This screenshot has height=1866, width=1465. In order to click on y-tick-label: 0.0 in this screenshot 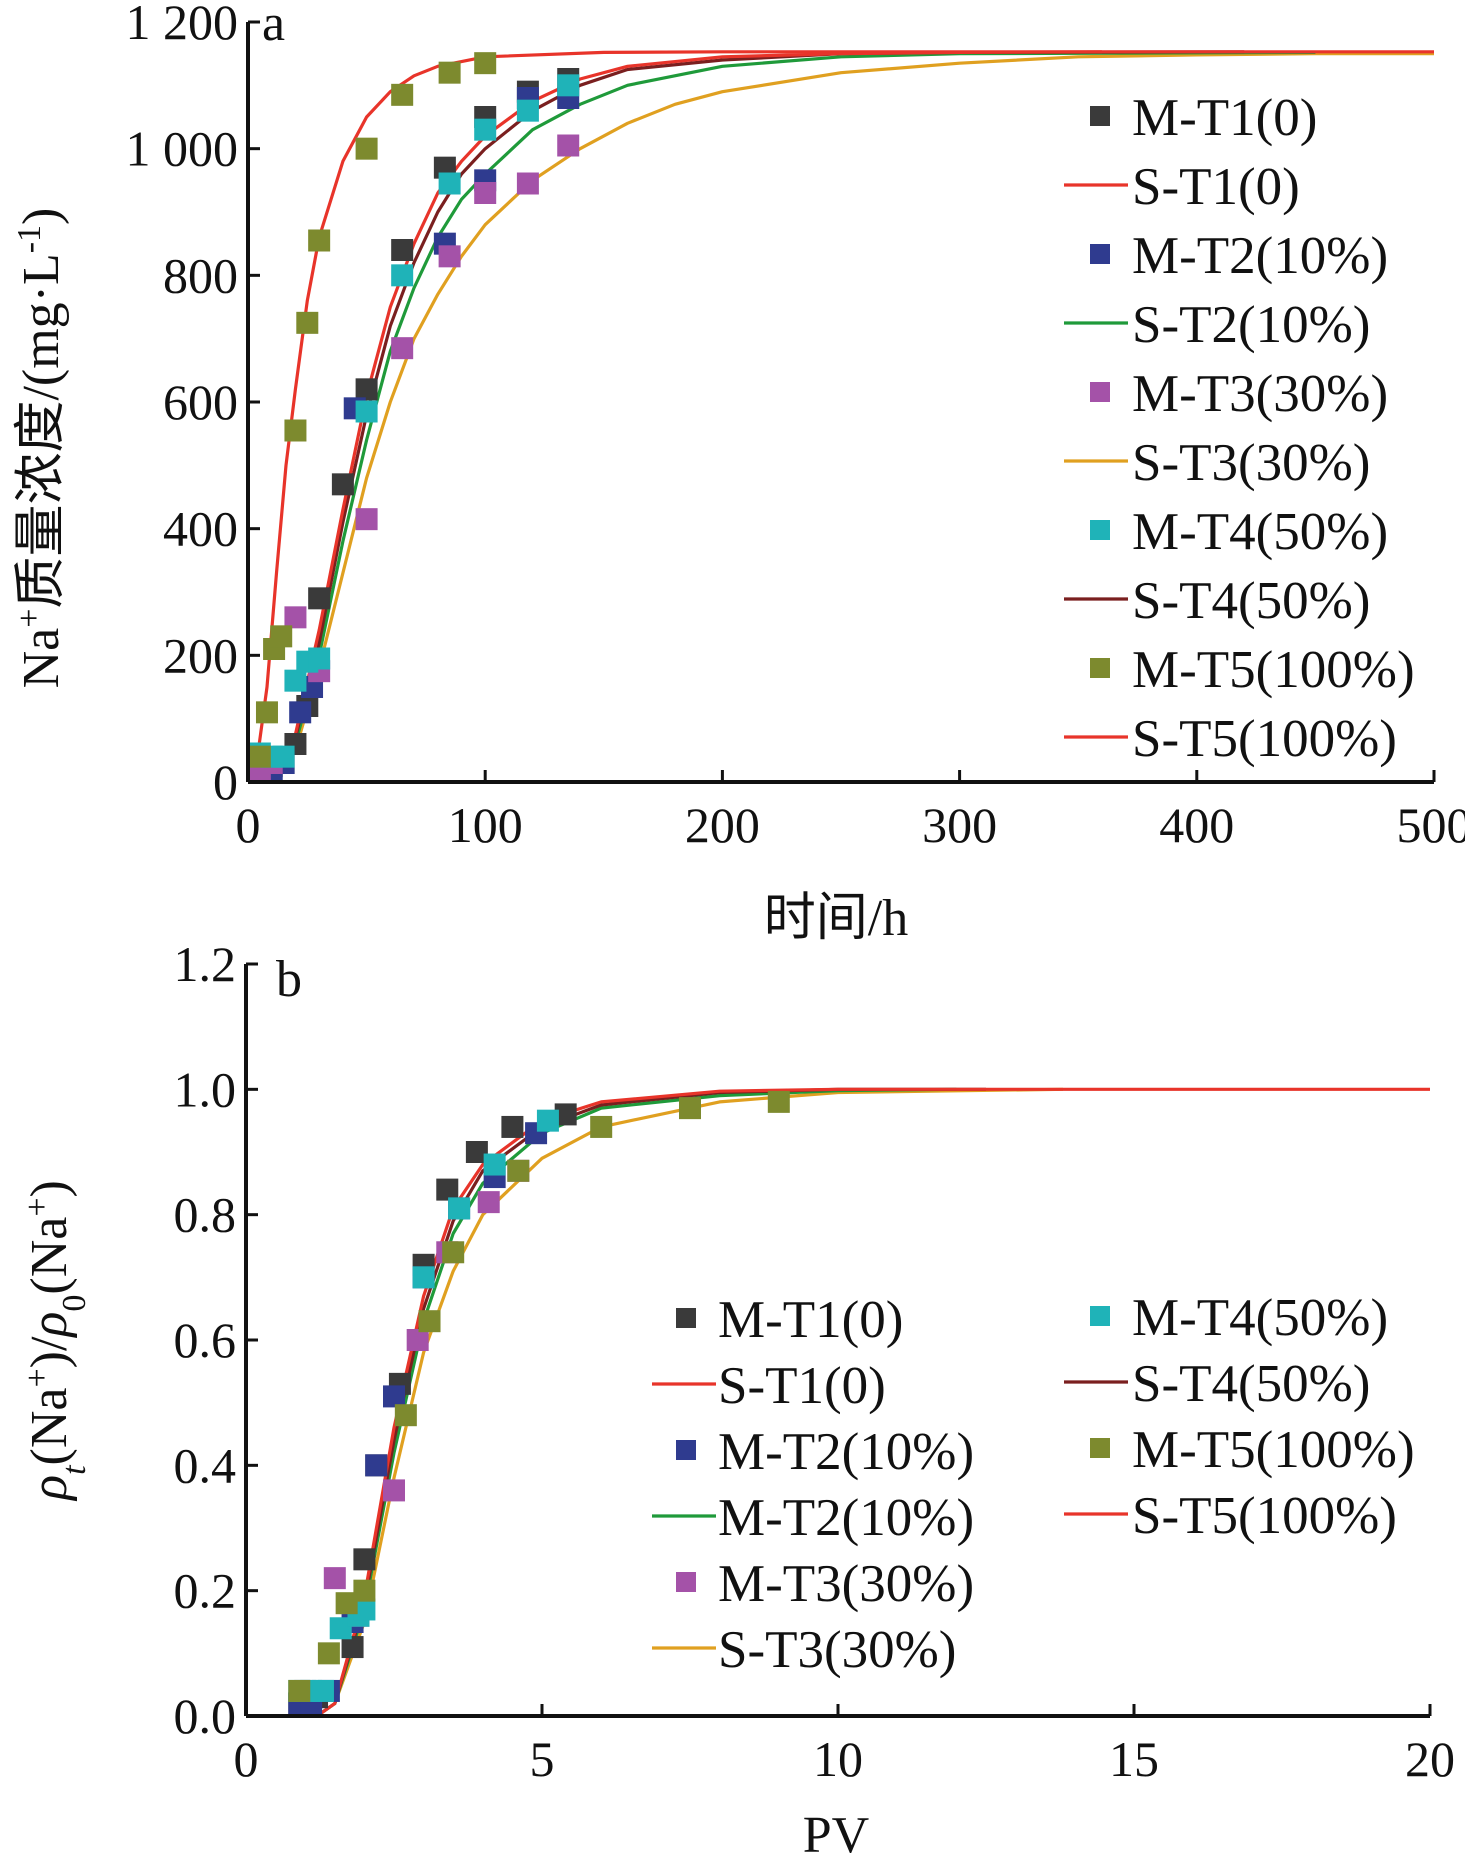, I will do `click(205, 1716)`.